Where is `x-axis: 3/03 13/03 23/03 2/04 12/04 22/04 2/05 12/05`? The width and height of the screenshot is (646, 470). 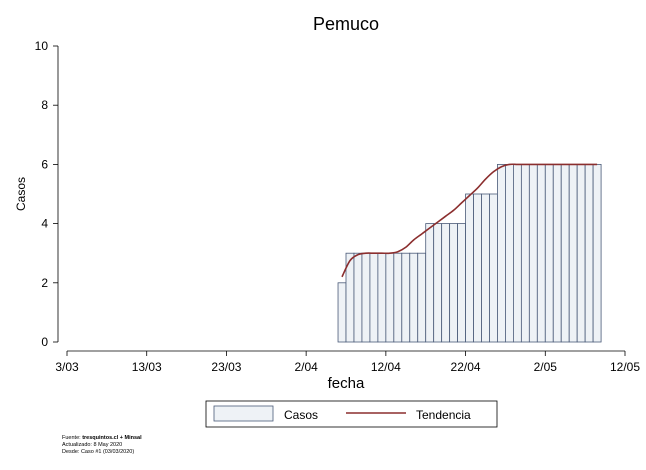
x-axis: 3/03 13/03 23/03 2/04 12/04 22/04 2/05 12/05 is located at coordinates (347, 362).